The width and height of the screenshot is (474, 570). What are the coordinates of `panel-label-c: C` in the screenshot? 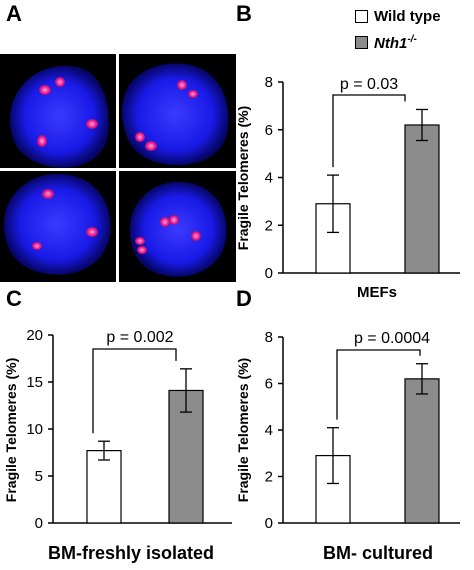 It's located at (14, 298).